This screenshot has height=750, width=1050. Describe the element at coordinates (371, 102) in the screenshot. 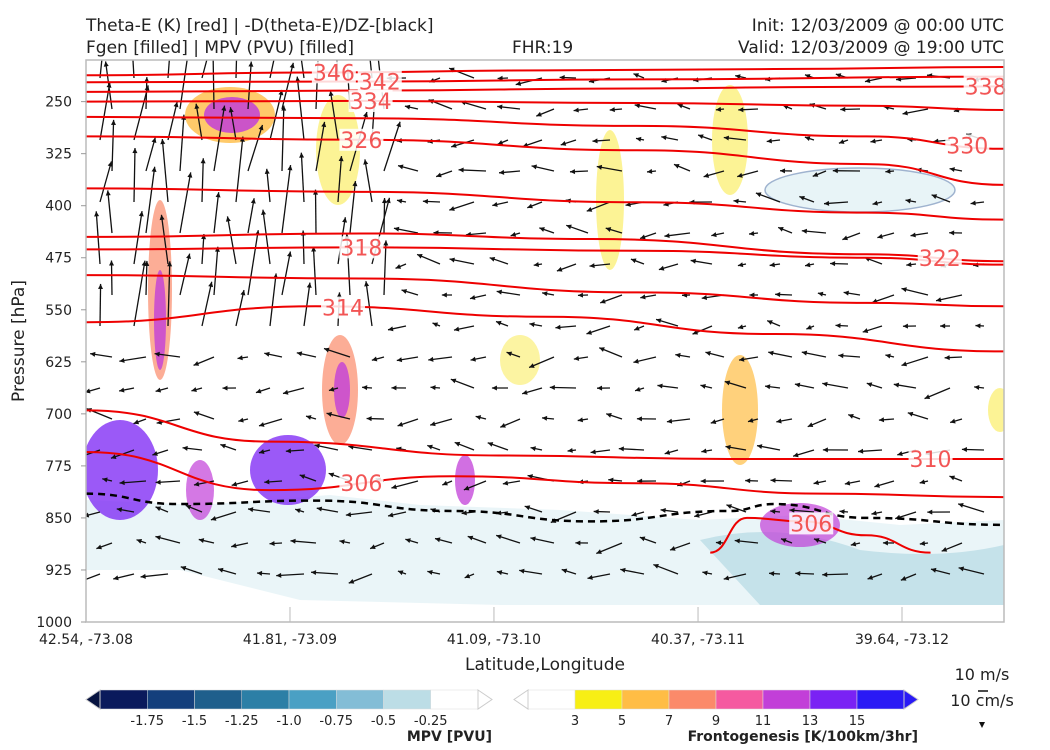

I see `theta-e-contour-label: 334` at that location.